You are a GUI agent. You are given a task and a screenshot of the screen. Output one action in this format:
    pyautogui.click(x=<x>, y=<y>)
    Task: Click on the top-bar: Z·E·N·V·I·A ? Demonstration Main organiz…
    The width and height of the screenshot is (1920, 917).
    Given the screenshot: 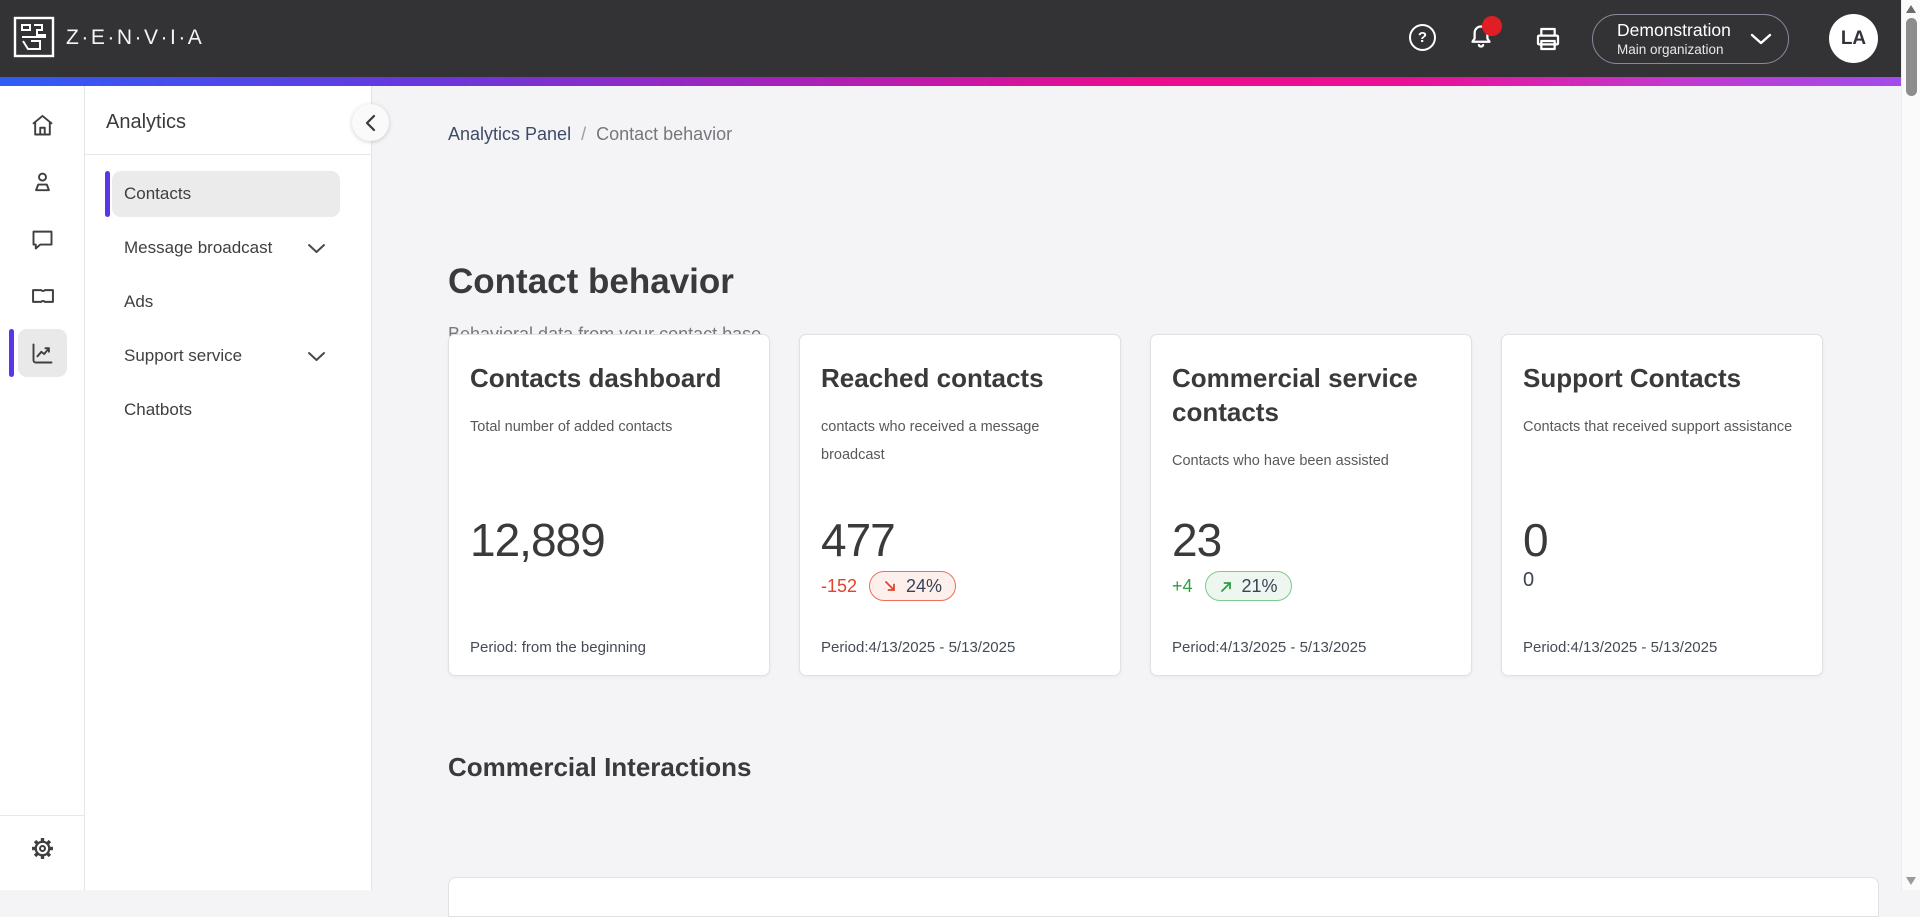 What is the action you would take?
    pyautogui.click(x=950, y=38)
    